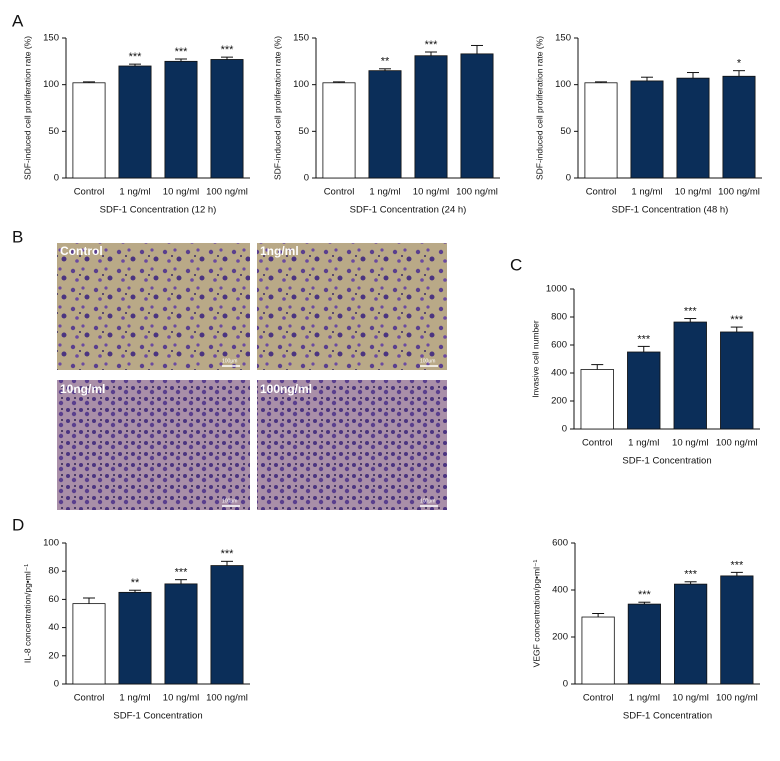 The image size is (780, 761). Describe the element at coordinates (53, 655) in the screenshot. I see `y-tick-label: 20` at that location.